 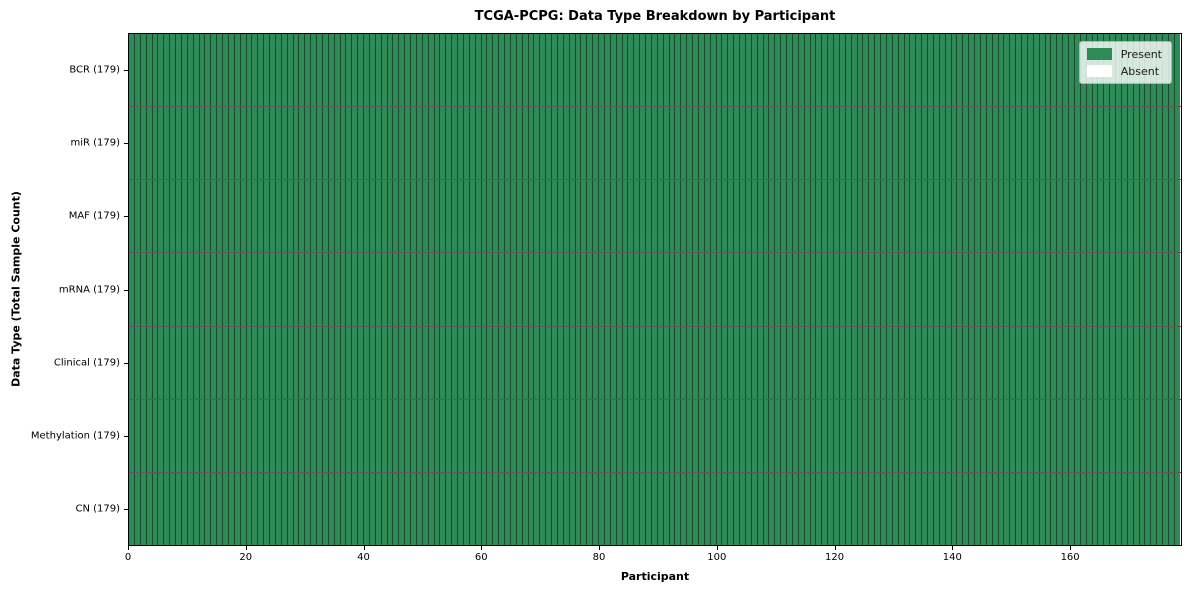 I want to click on x-tick-label: 120, so click(x=835, y=557).